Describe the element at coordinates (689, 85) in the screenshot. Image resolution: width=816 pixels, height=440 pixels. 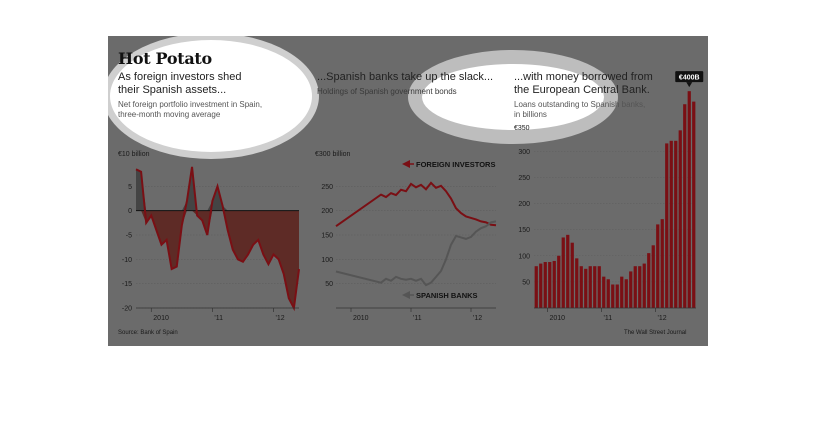
I see `callout-pointer` at that location.